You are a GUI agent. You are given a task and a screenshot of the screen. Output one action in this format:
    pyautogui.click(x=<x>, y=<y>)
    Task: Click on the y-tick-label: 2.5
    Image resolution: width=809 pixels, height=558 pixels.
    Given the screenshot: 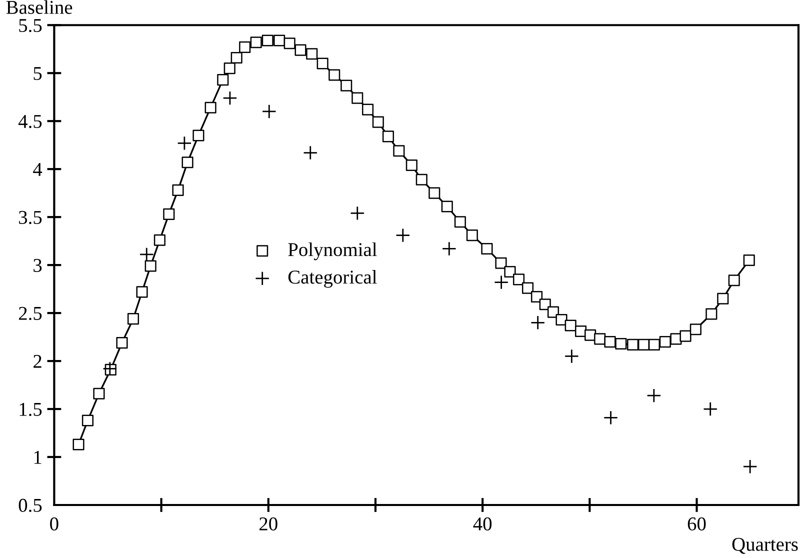 What is the action you would take?
    pyautogui.click(x=30, y=313)
    